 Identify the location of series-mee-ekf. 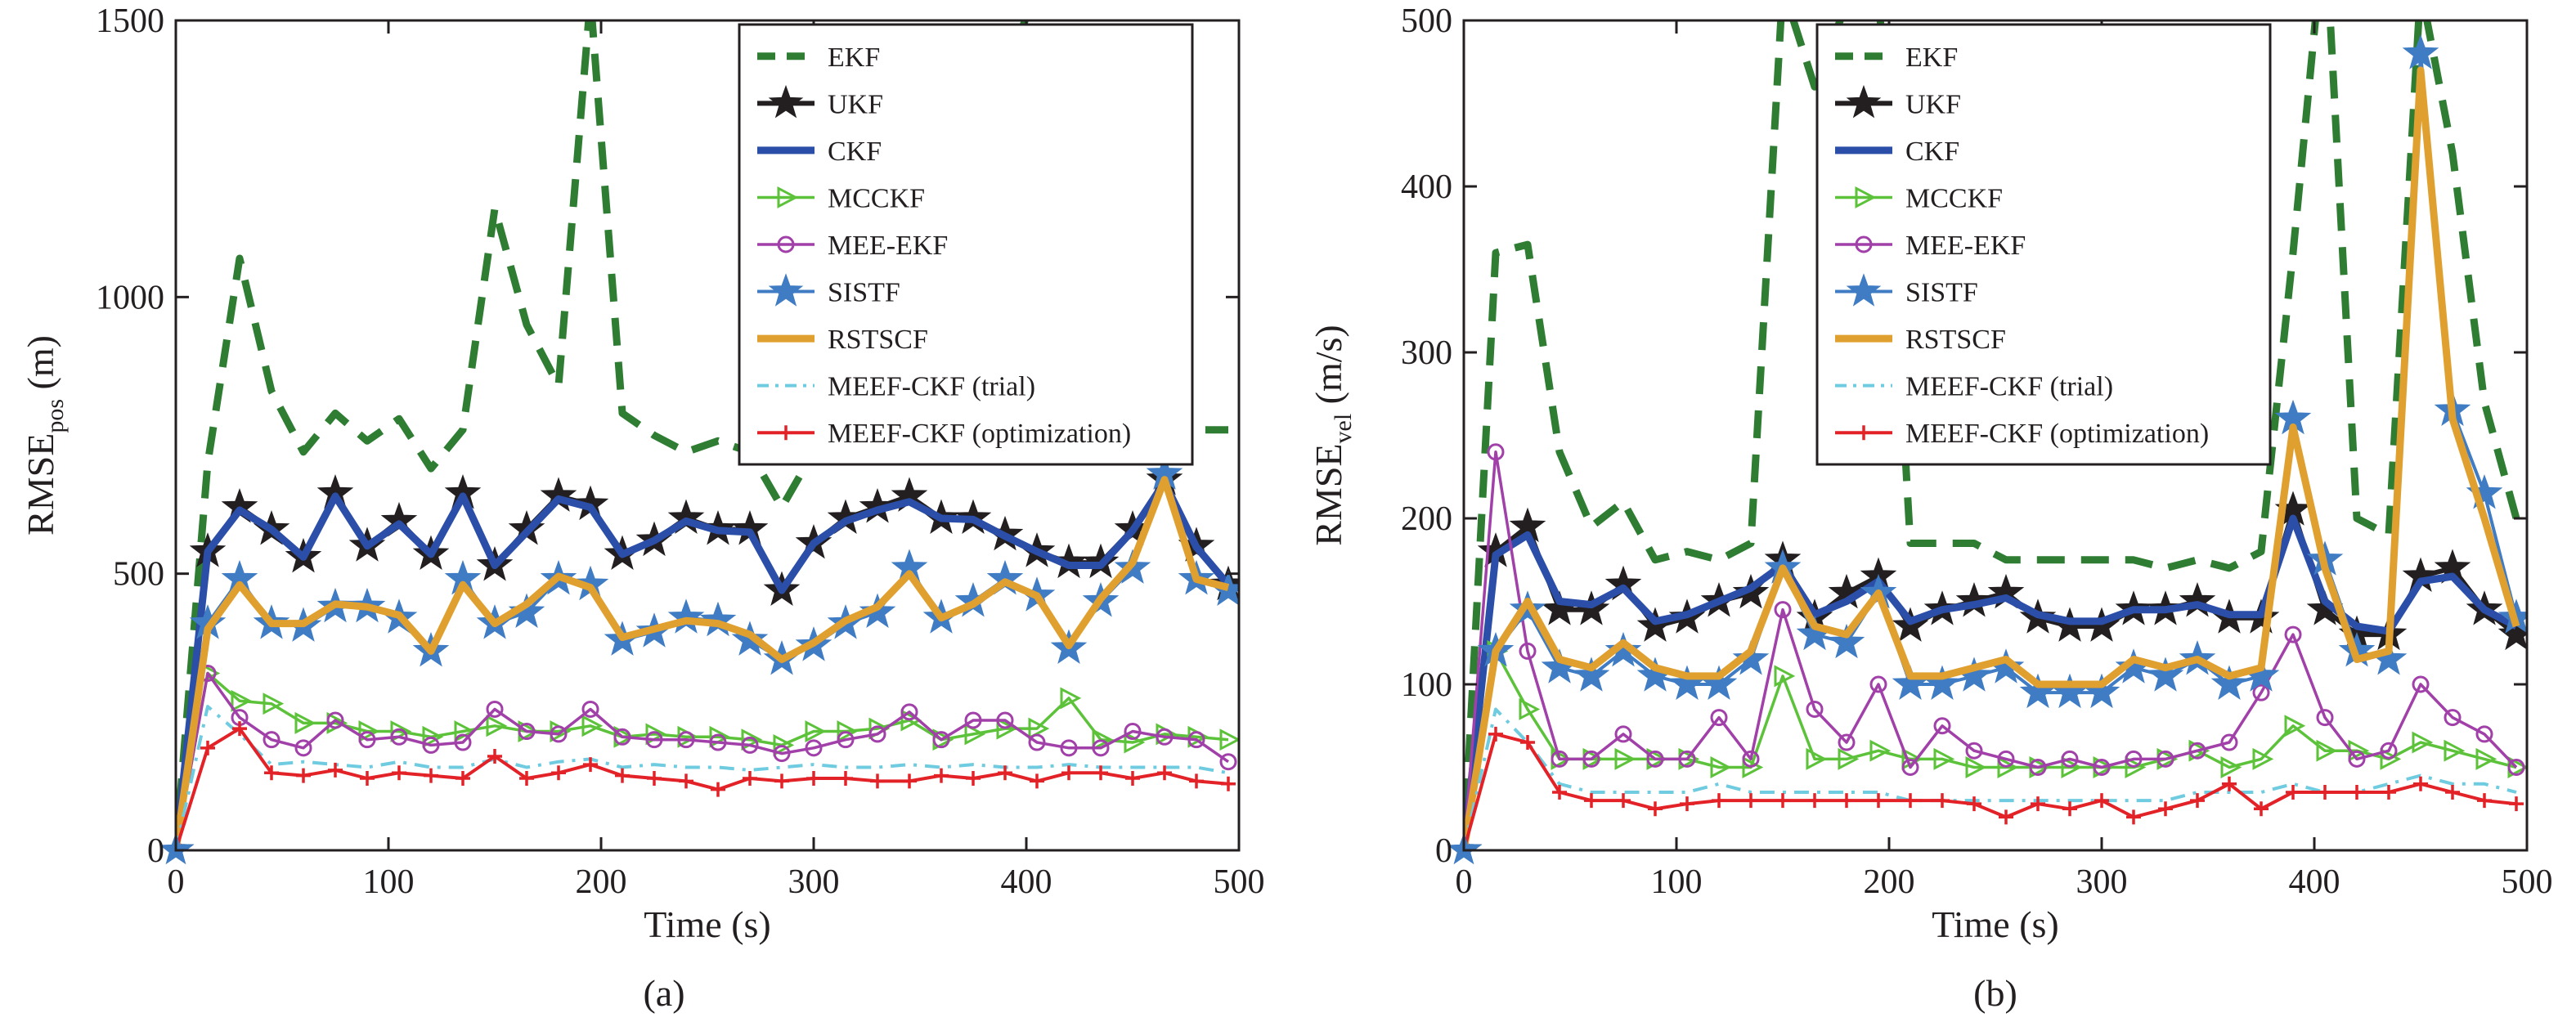
(706, 757).